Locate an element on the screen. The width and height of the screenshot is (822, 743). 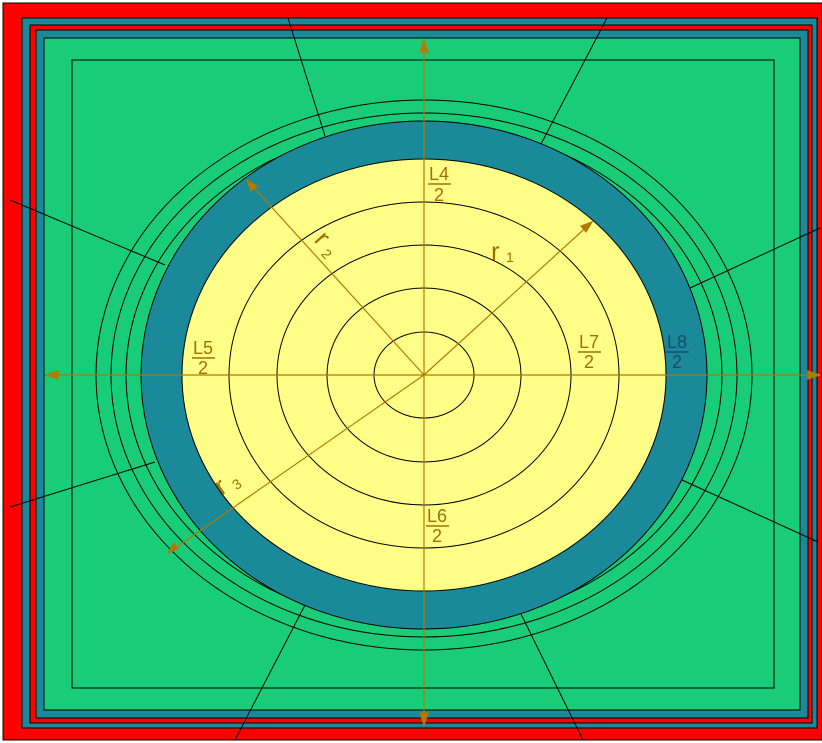
l6-denominator: 2 is located at coordinates (437, 536).